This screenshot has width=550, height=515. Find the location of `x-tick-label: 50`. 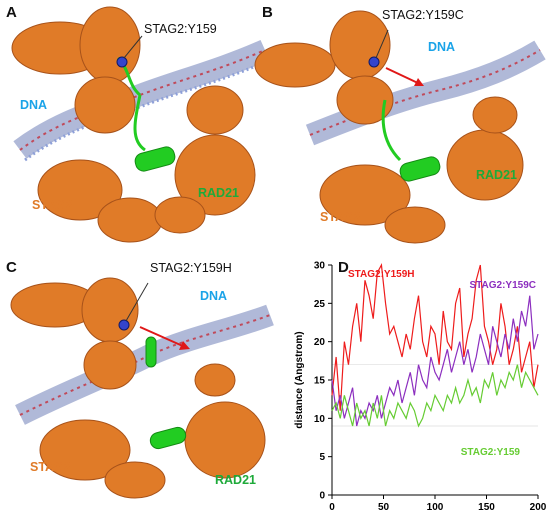

x-tick-label: 50 is located at coordinates (384, 507).